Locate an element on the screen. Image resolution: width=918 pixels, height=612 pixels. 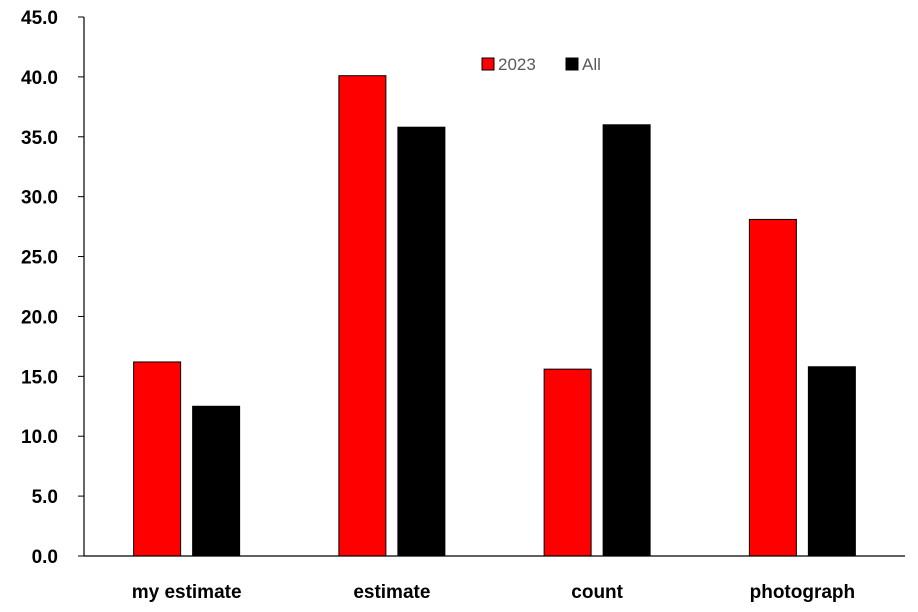
y-axis-ticks: 0.0 5.0 10.0 15.0 20.0 25.0 30.0 35.0 40.0 45.0 is located at coordinates (52, 288).